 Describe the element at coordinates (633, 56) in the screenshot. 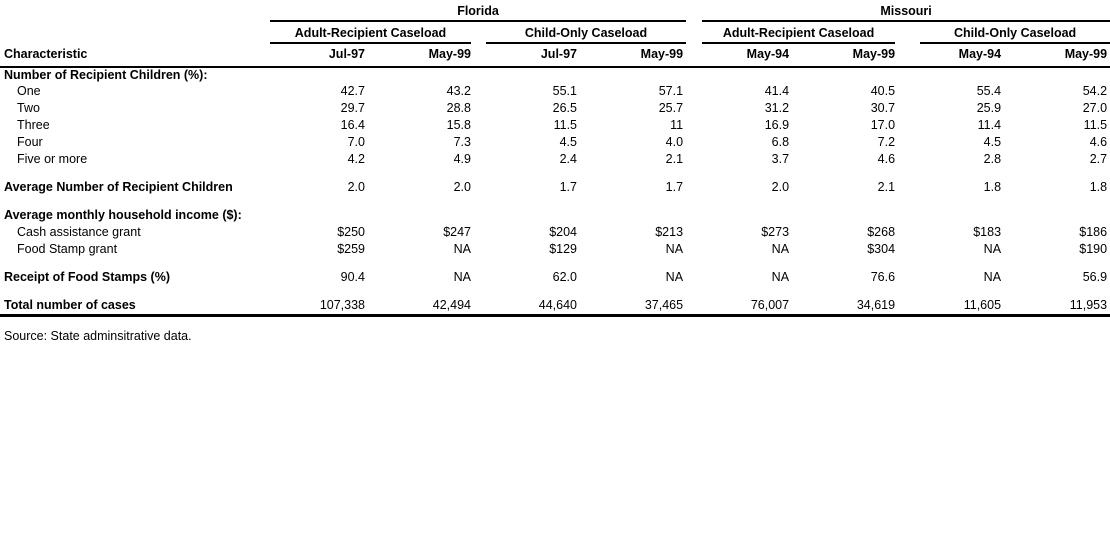

I see `column-header: May-99` at that location.